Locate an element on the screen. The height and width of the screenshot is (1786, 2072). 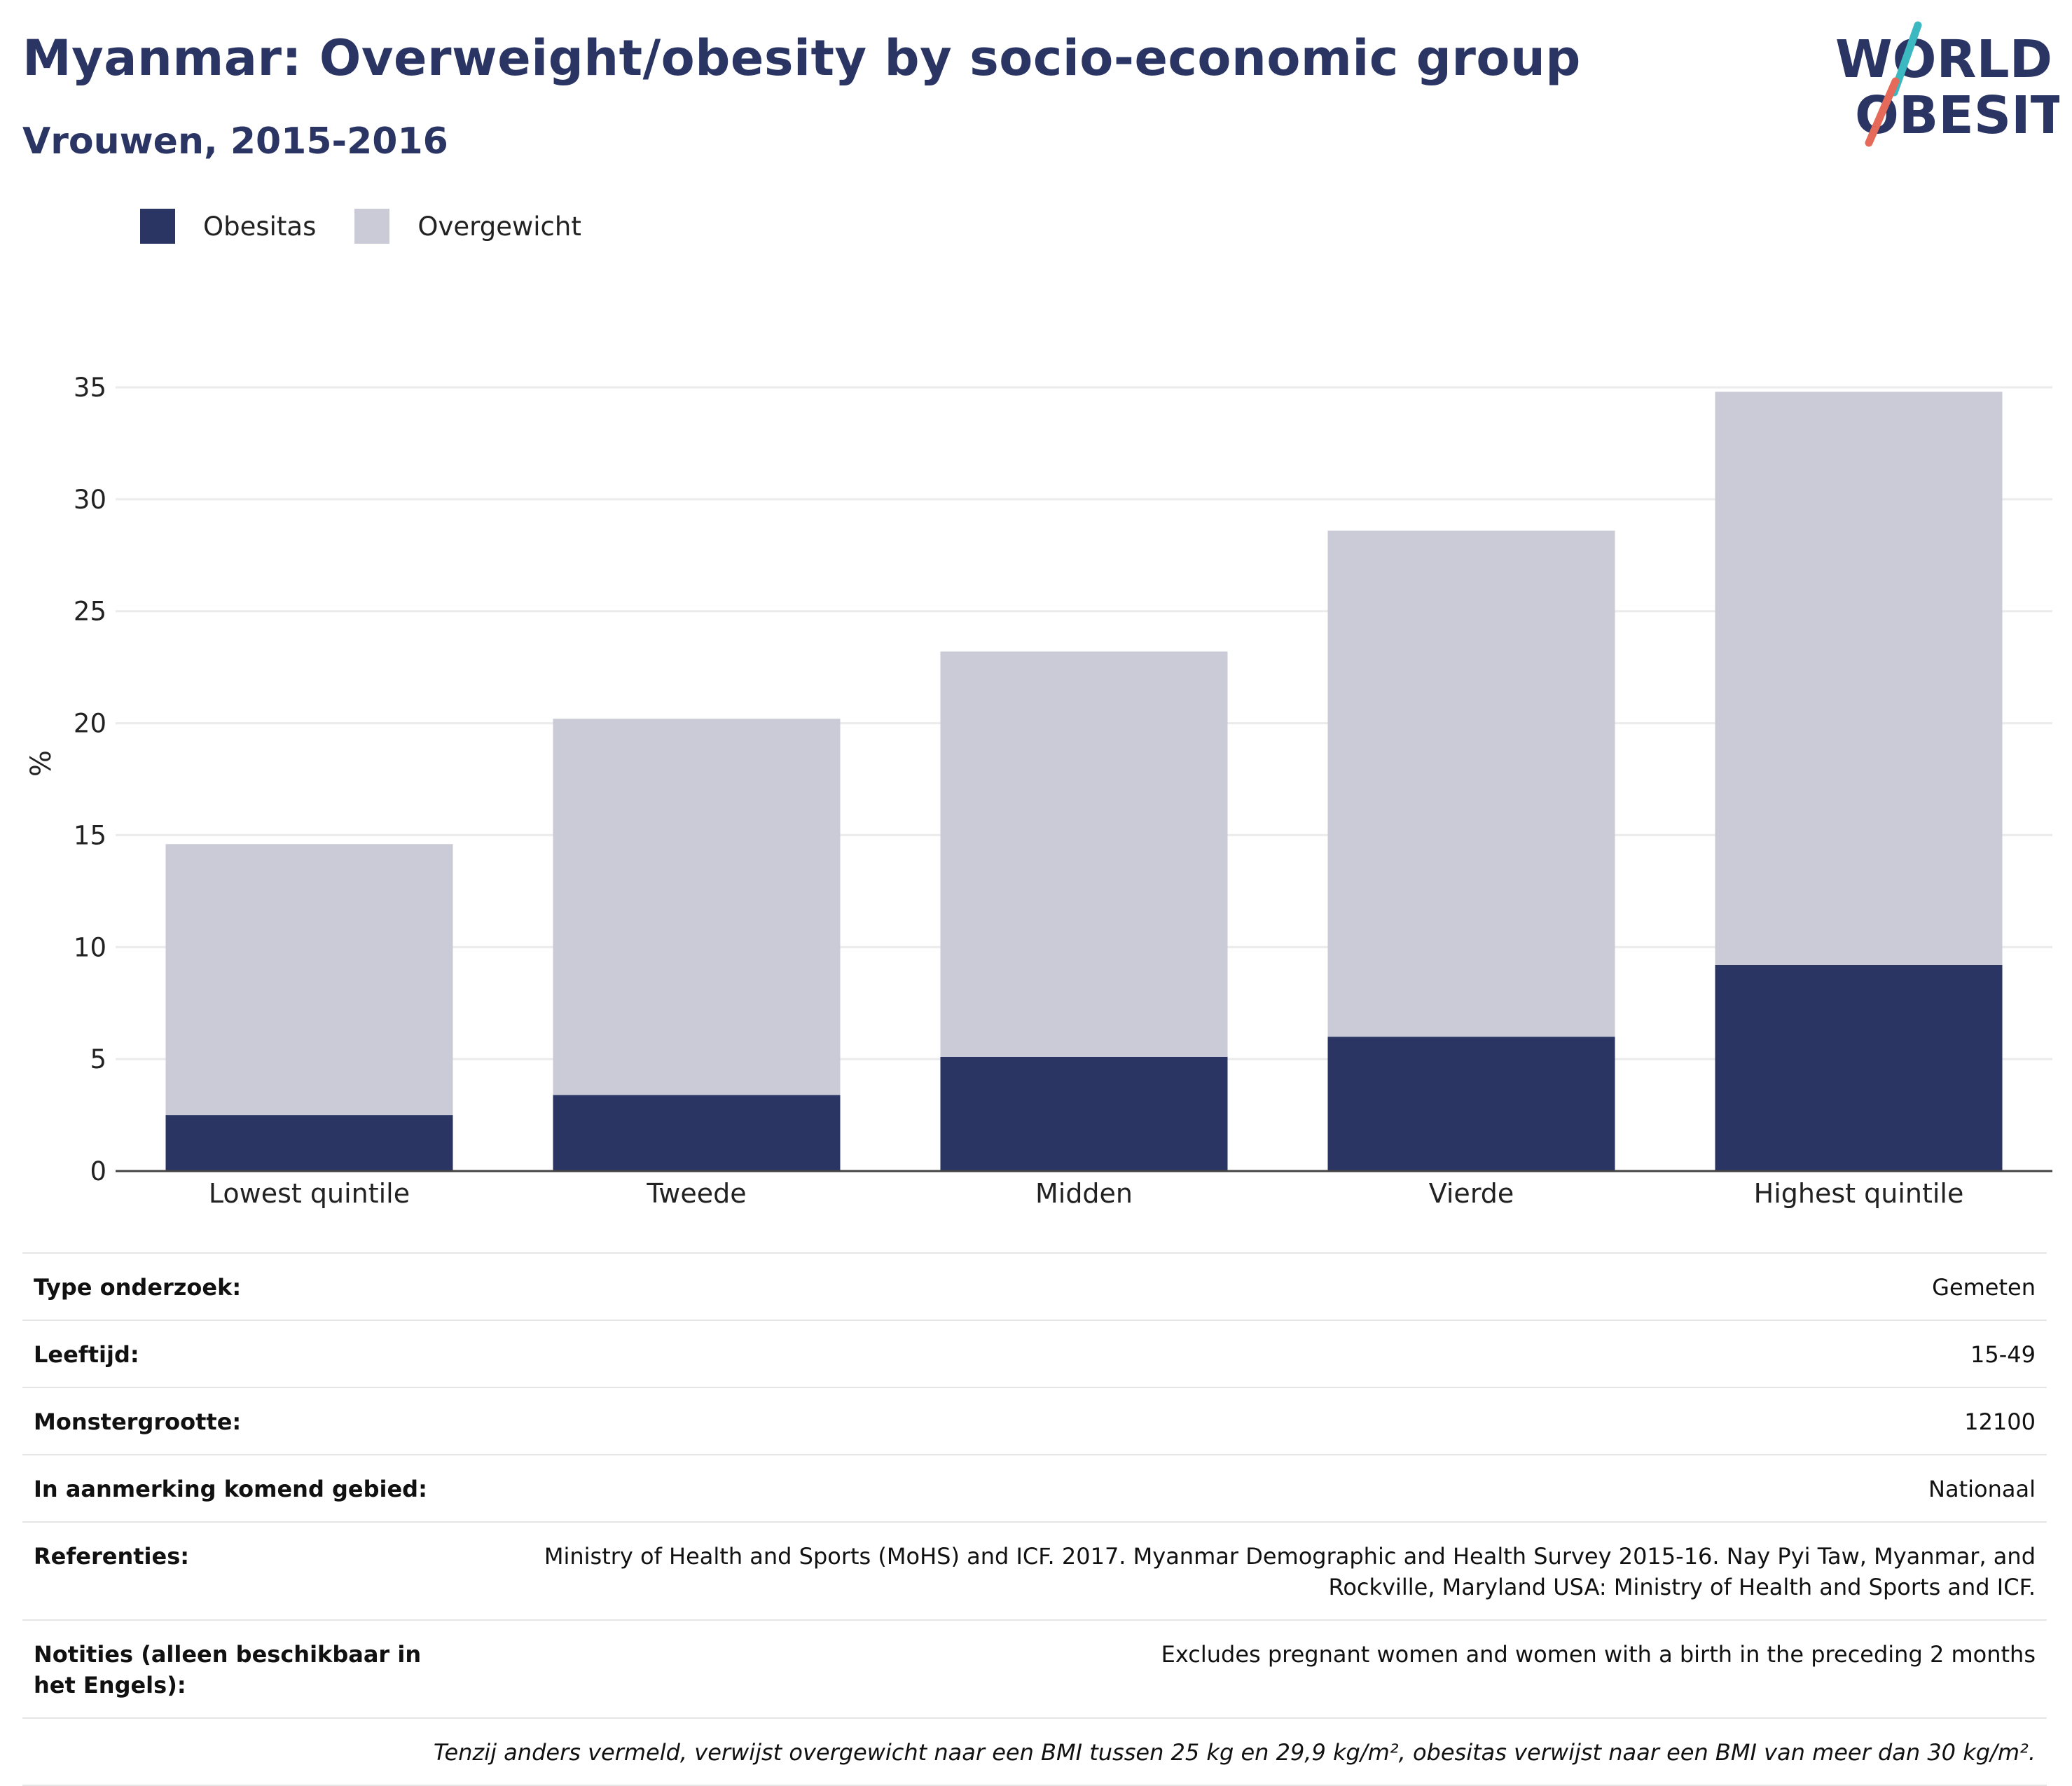
y-tick-label: 25 is located at coordinates (90, 612).